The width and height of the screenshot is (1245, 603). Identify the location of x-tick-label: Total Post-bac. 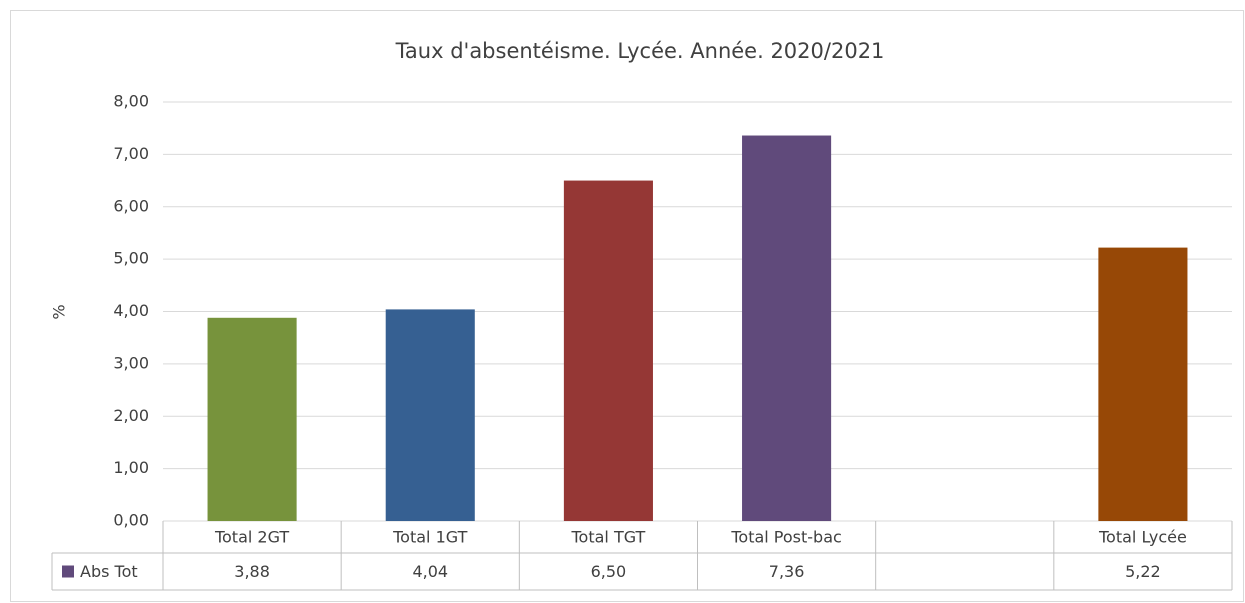
(785, 537).